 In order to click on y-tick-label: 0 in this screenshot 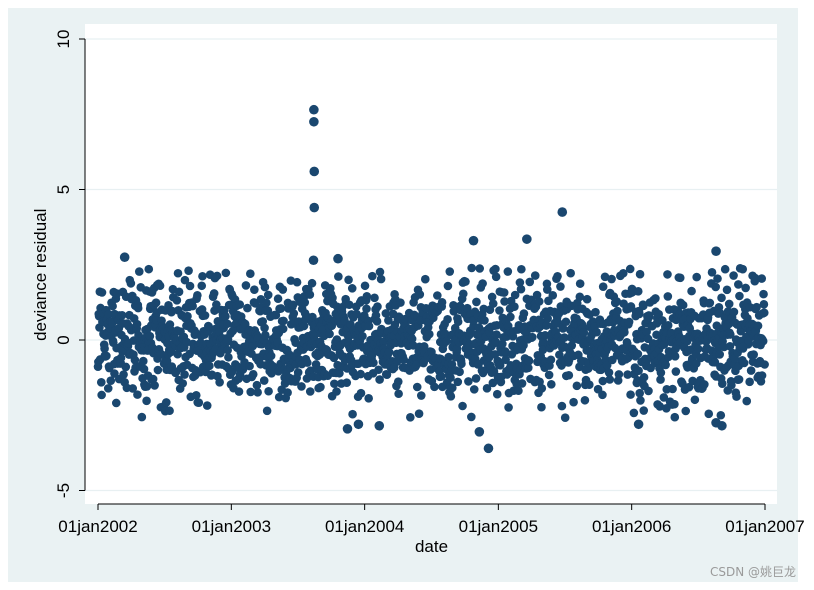, I will do `click(63, 339)`.